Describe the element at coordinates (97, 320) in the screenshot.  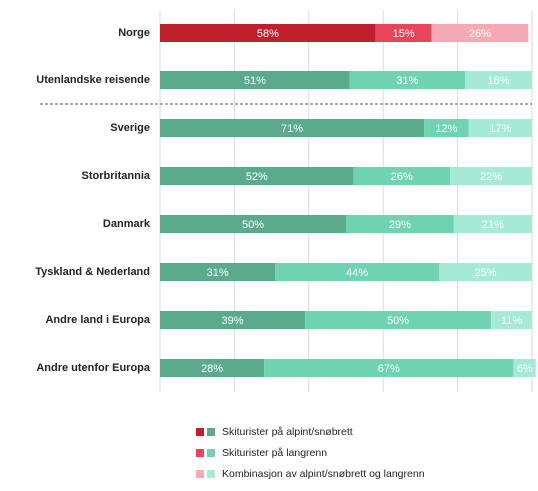
I see `category-label: Andre land i Europa` at that location.